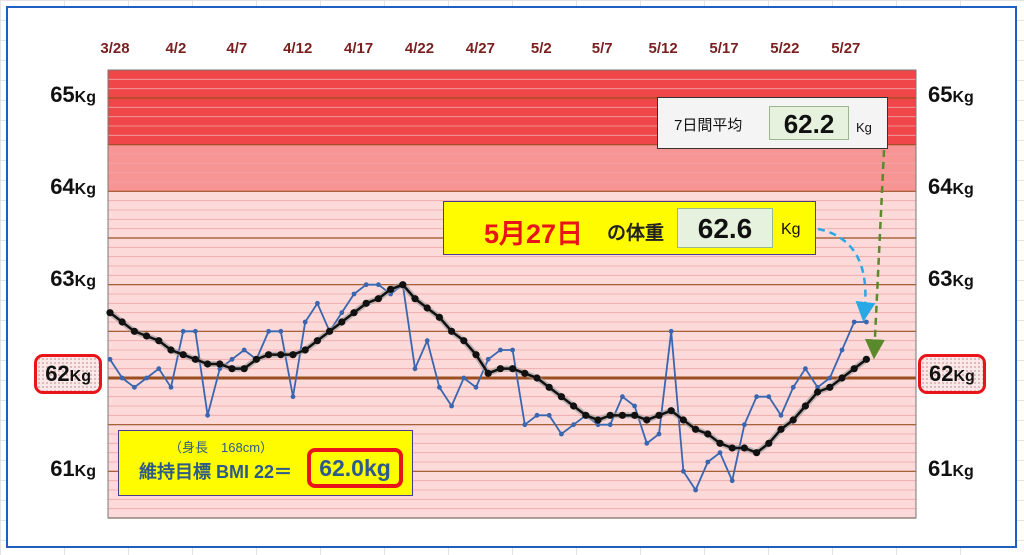 The height and width of the screenshot is (555, 1024). I want to click on current-weight-box: 5月27日 の体重 62.6 Kg, so click(629, 228).